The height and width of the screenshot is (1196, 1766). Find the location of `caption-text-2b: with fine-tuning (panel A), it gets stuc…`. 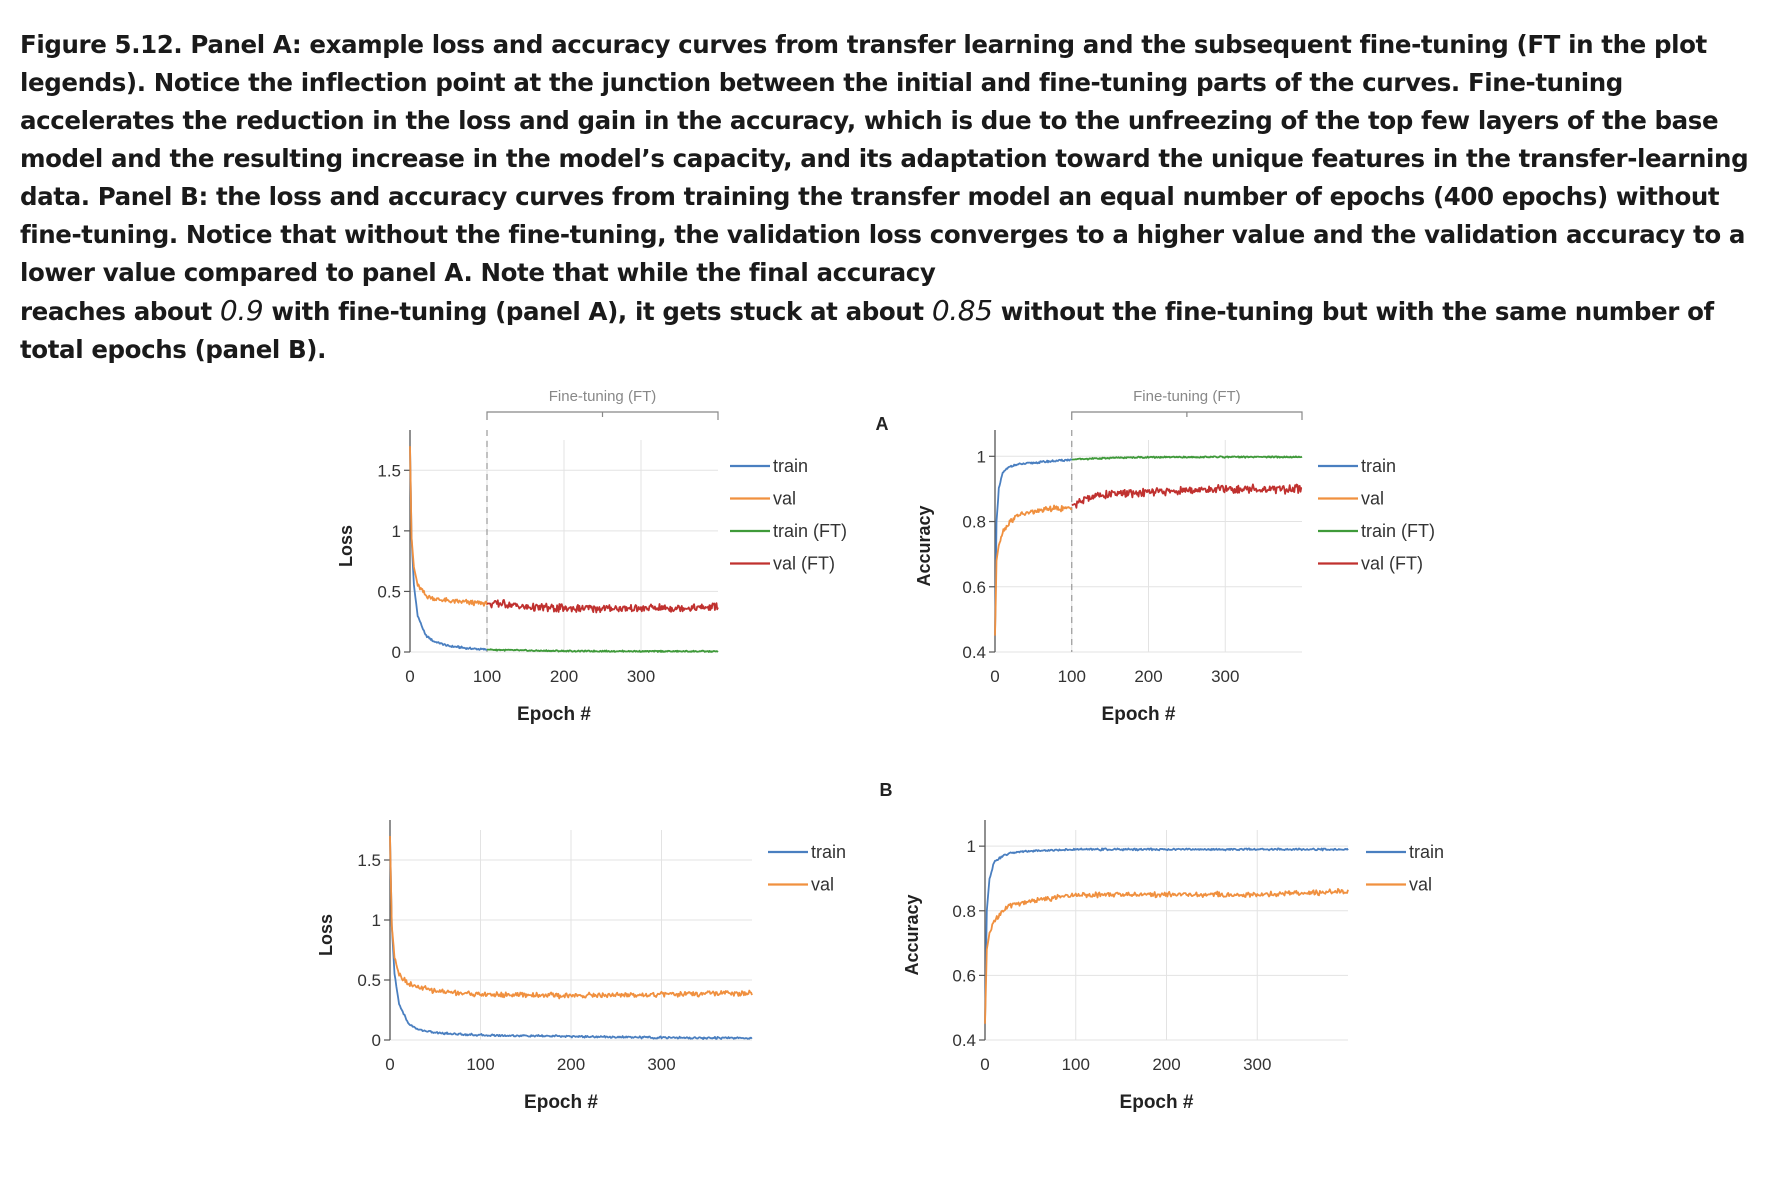

caption-text-2b: with fine-tuning (panel A), it gets stuc… is located at coordinates (597, 311).